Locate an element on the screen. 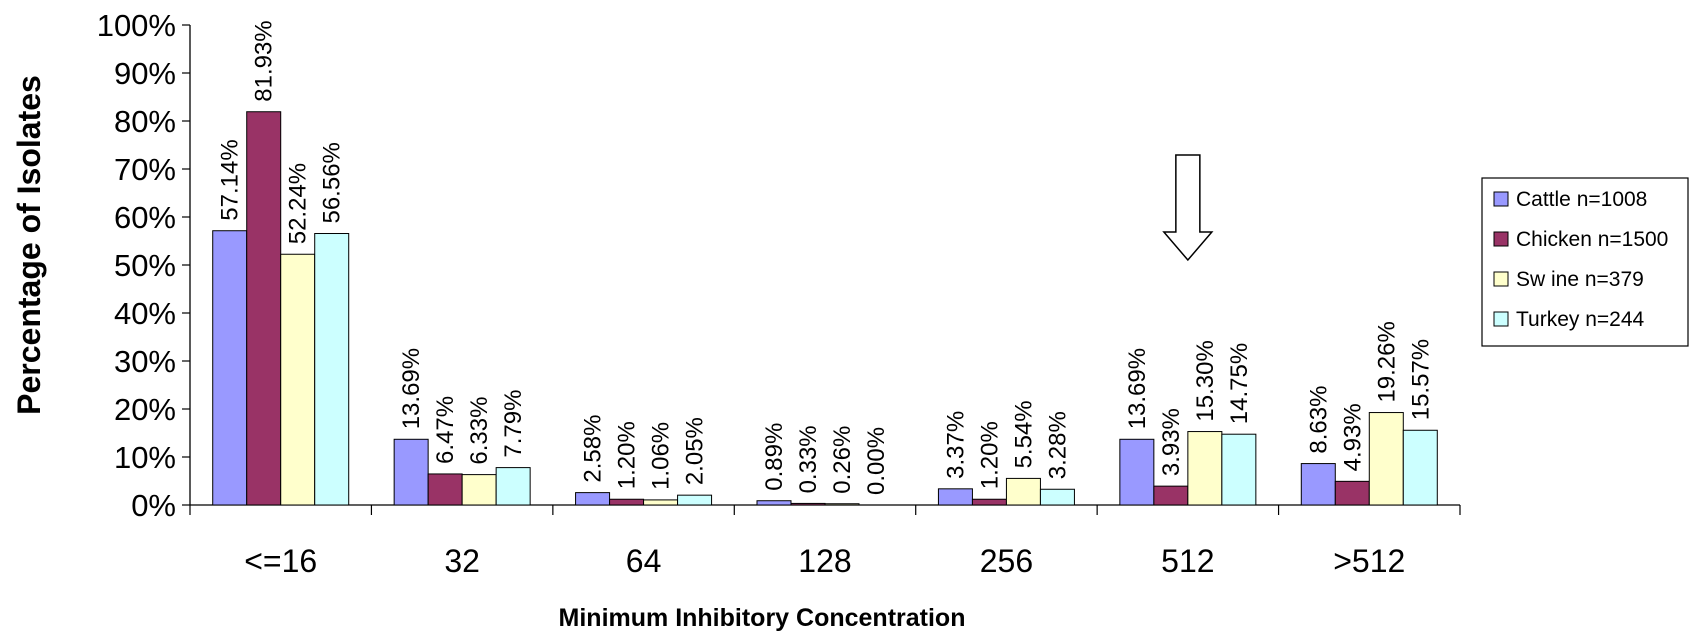 The width and height of the screenshot is (1694, 633). data-label: 0.89% is located at coordinates (774, 457).